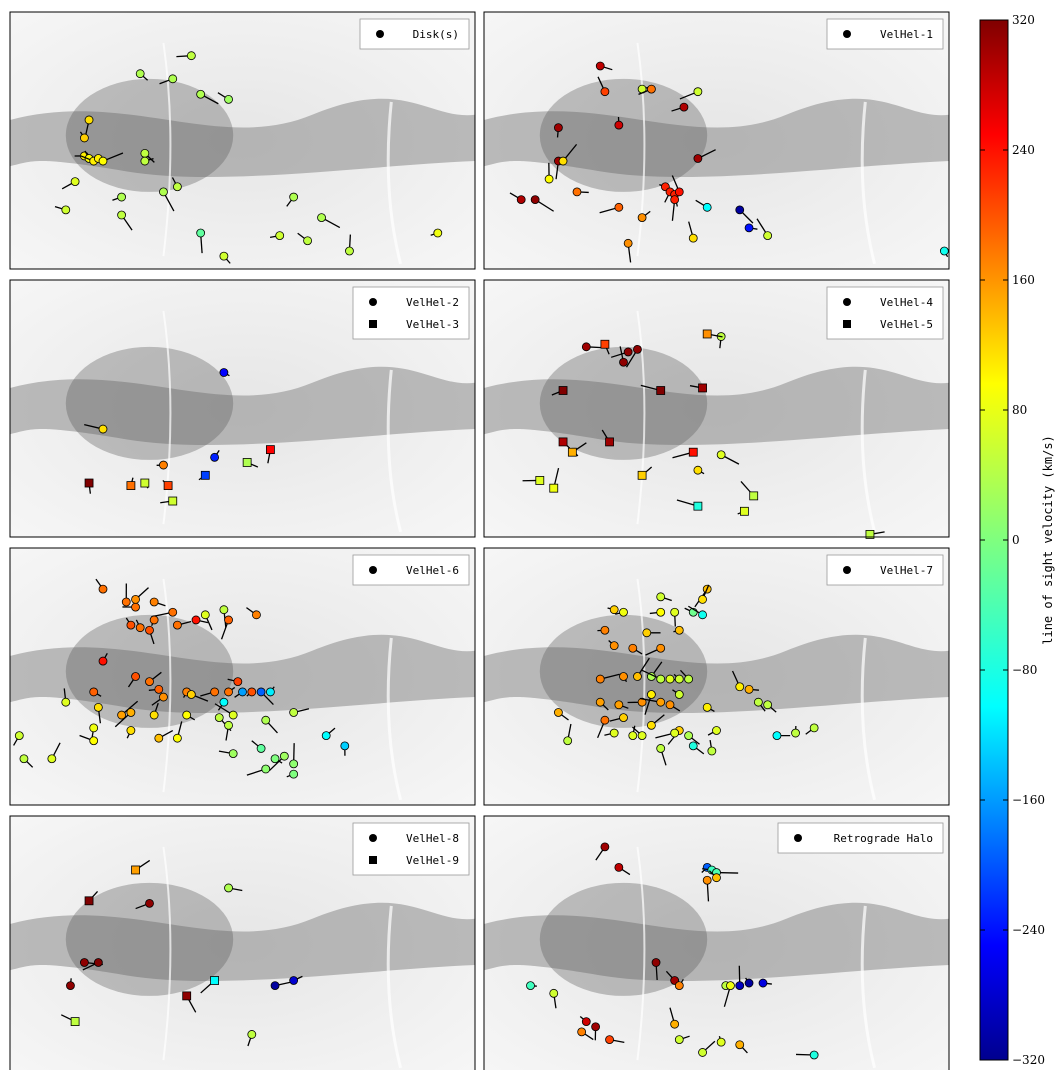 The height and width of the screenshot is (1070, 1060). Describe the element at coordinates (885, 34) in the screenshot. I see `legend: VelHel-1` at that location.